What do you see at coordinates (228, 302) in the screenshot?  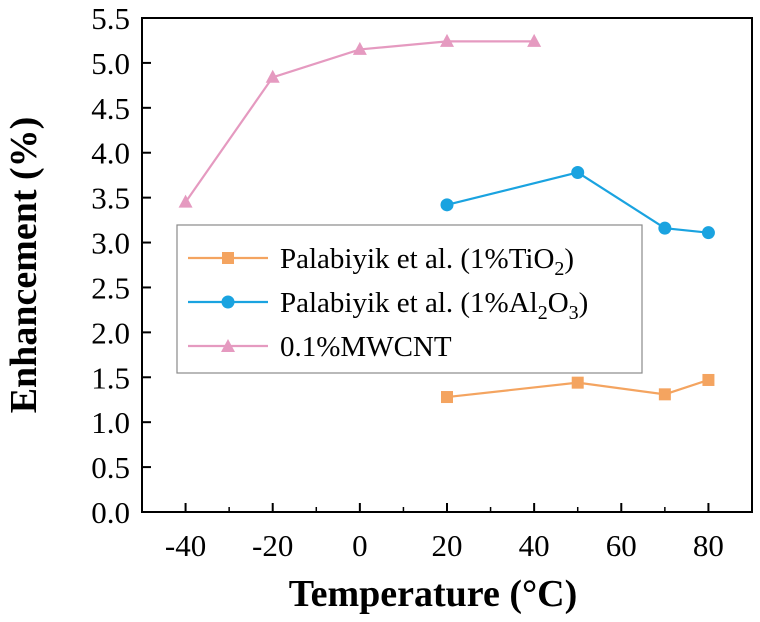 I see `legend-marker-al2o3` at bounding box center [228, 302].